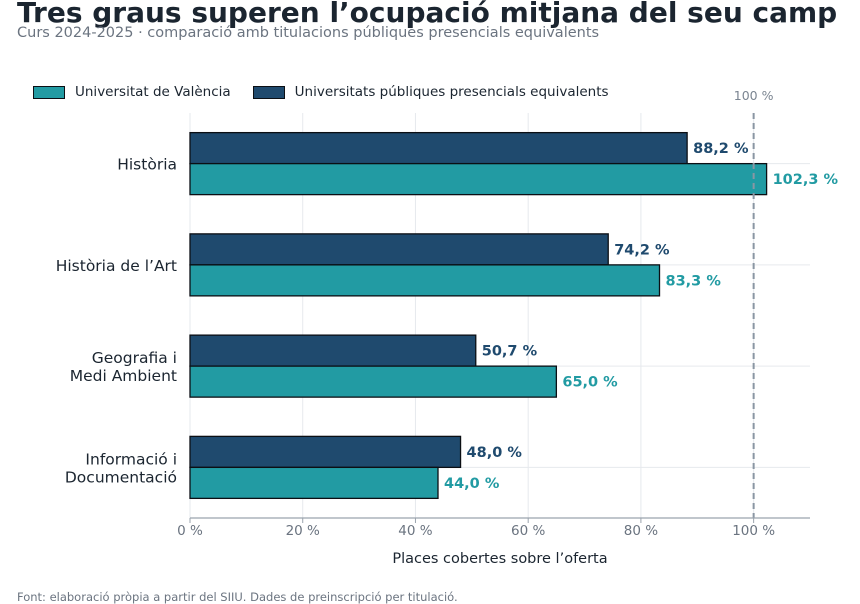 This screenshot has height=604, width=860. Describe the element at coordinates (190, 531) in the screenshot. I see `x-tick-label: 0 %` at that location.